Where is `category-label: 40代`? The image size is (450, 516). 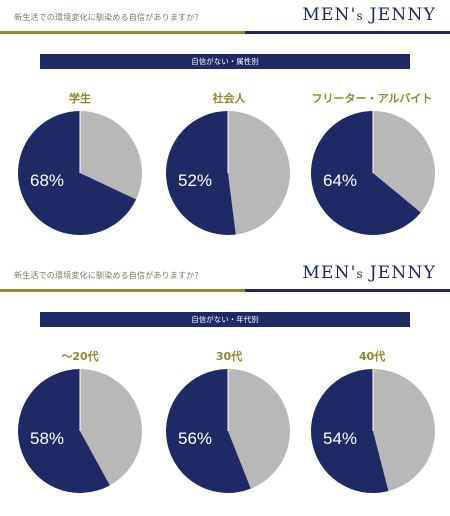 category-label: 40代 is located at coordinates (372, 356).